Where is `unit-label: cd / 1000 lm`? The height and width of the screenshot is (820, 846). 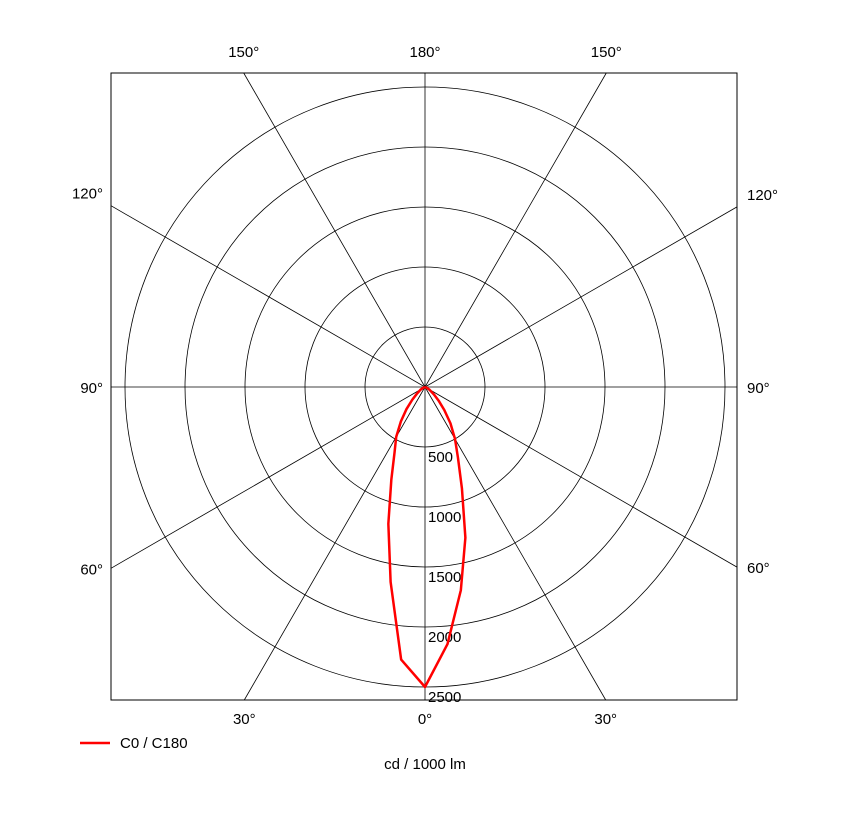 unit-label: cd / 1000 lm is located at coordinates (425, 764).